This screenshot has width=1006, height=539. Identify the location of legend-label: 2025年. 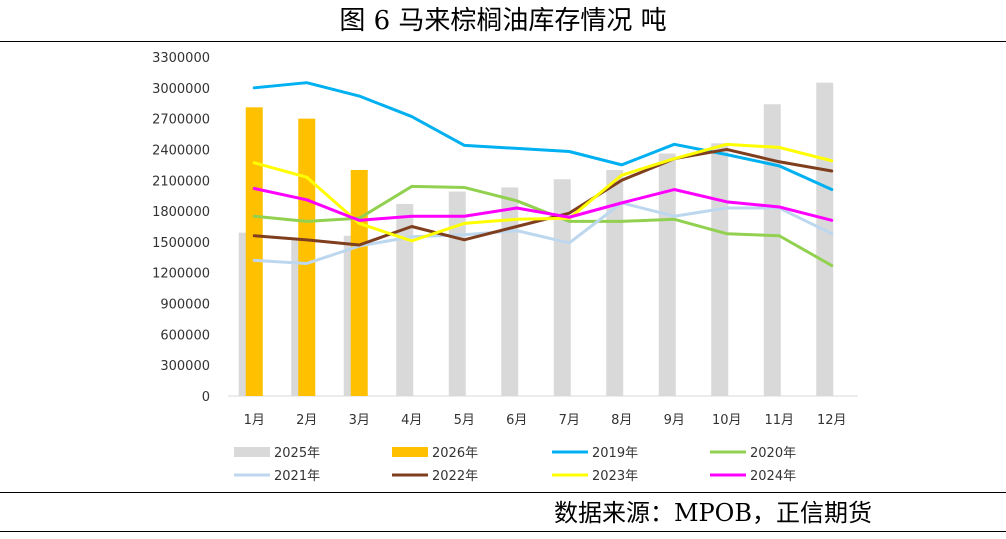
(297, 453).